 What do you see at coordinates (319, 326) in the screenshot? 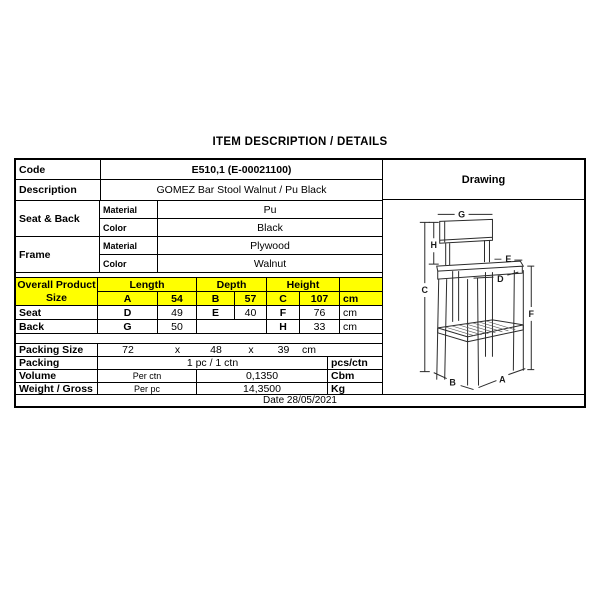
I see `dim-value: 33` at bounding box center [319, 326].